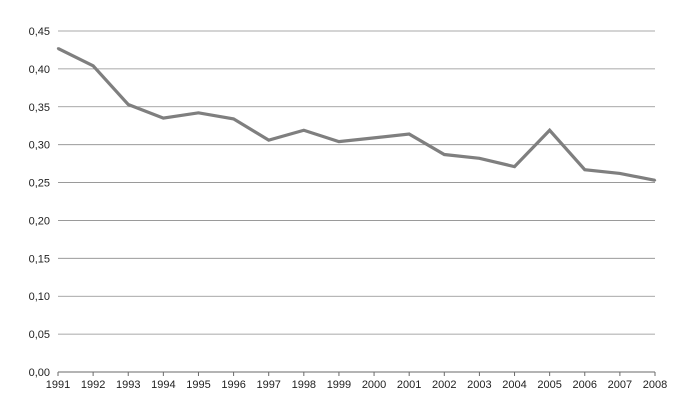 The image size is (700, 414). I want to click on x-tick-label-8: 1999, so click(339, 385).